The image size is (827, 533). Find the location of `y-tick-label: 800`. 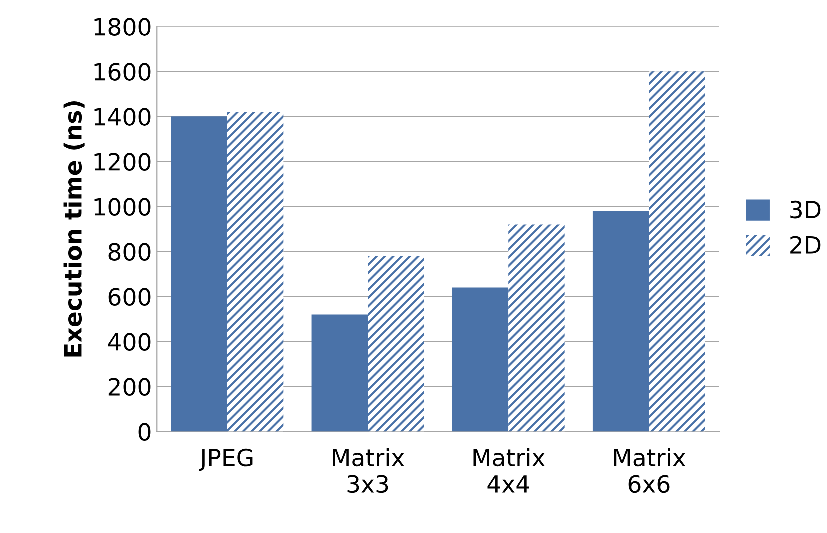

y-tick-label: 800 is located at coordinates (129, 252).